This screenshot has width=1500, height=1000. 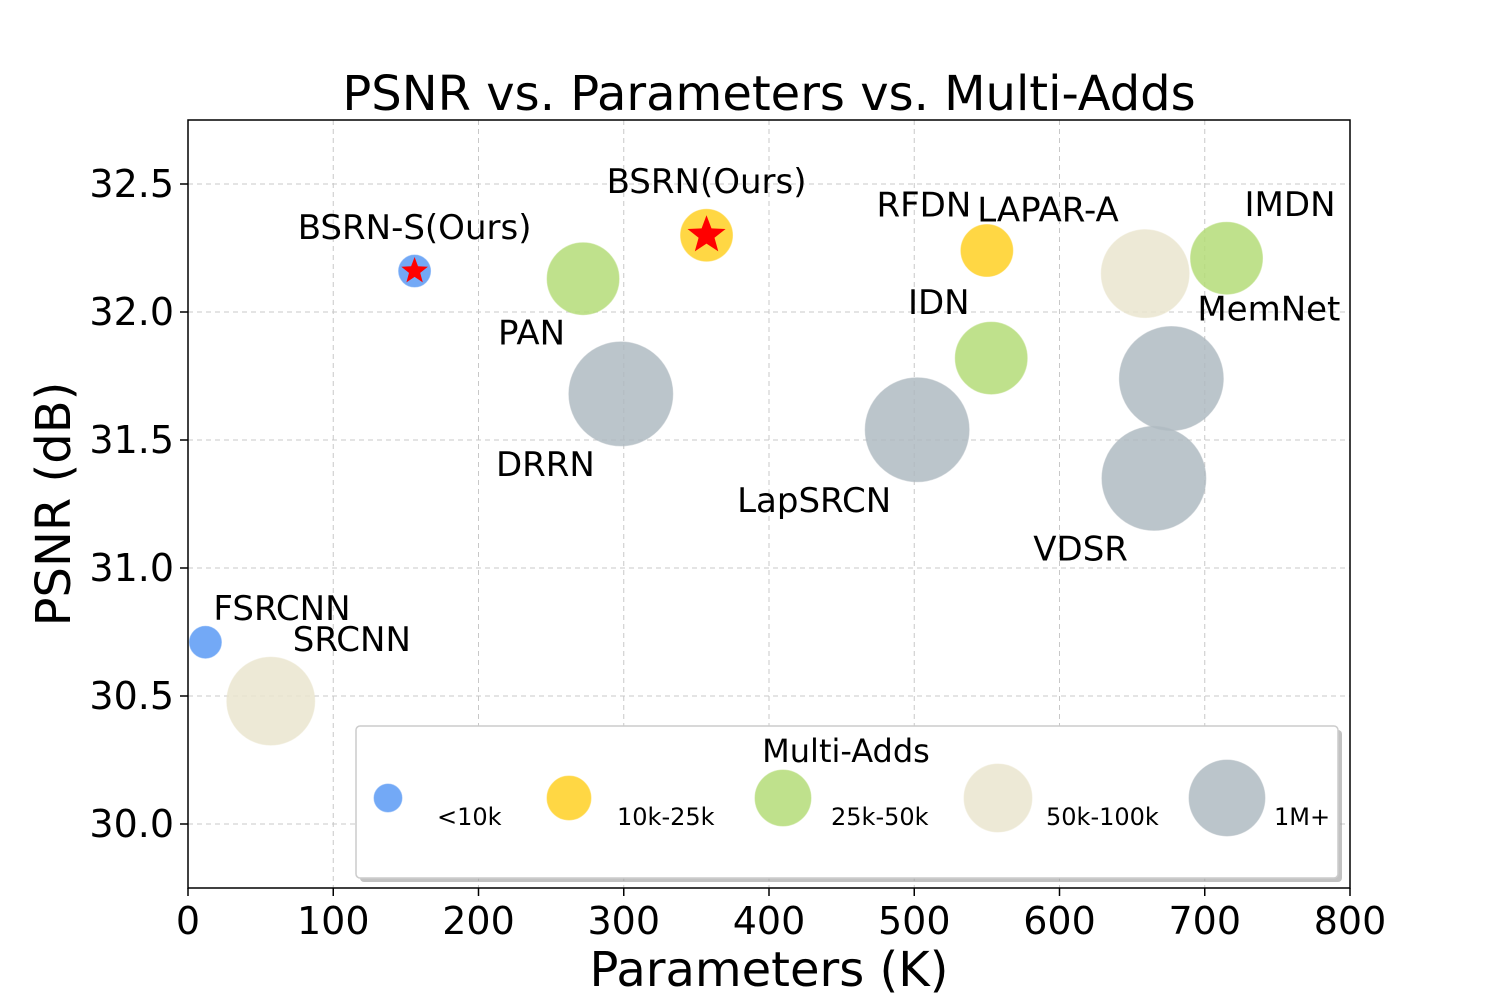 I want to click on x-tick-label: 800, so click(x=1350, y=921).